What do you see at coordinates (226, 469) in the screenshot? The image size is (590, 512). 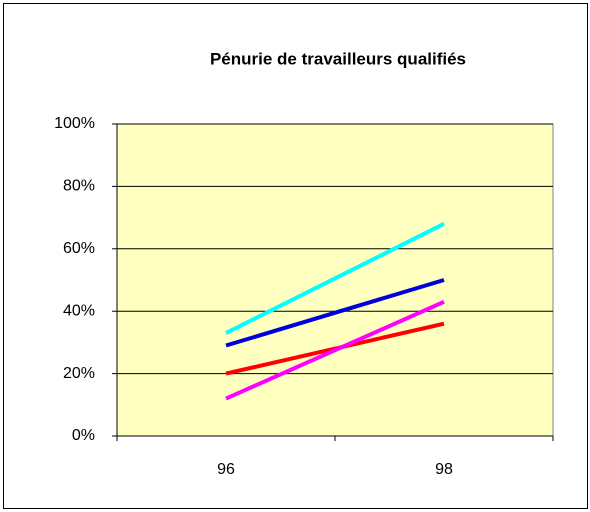 I see `x-tick-label: 96` at bounding box center [226, 469].